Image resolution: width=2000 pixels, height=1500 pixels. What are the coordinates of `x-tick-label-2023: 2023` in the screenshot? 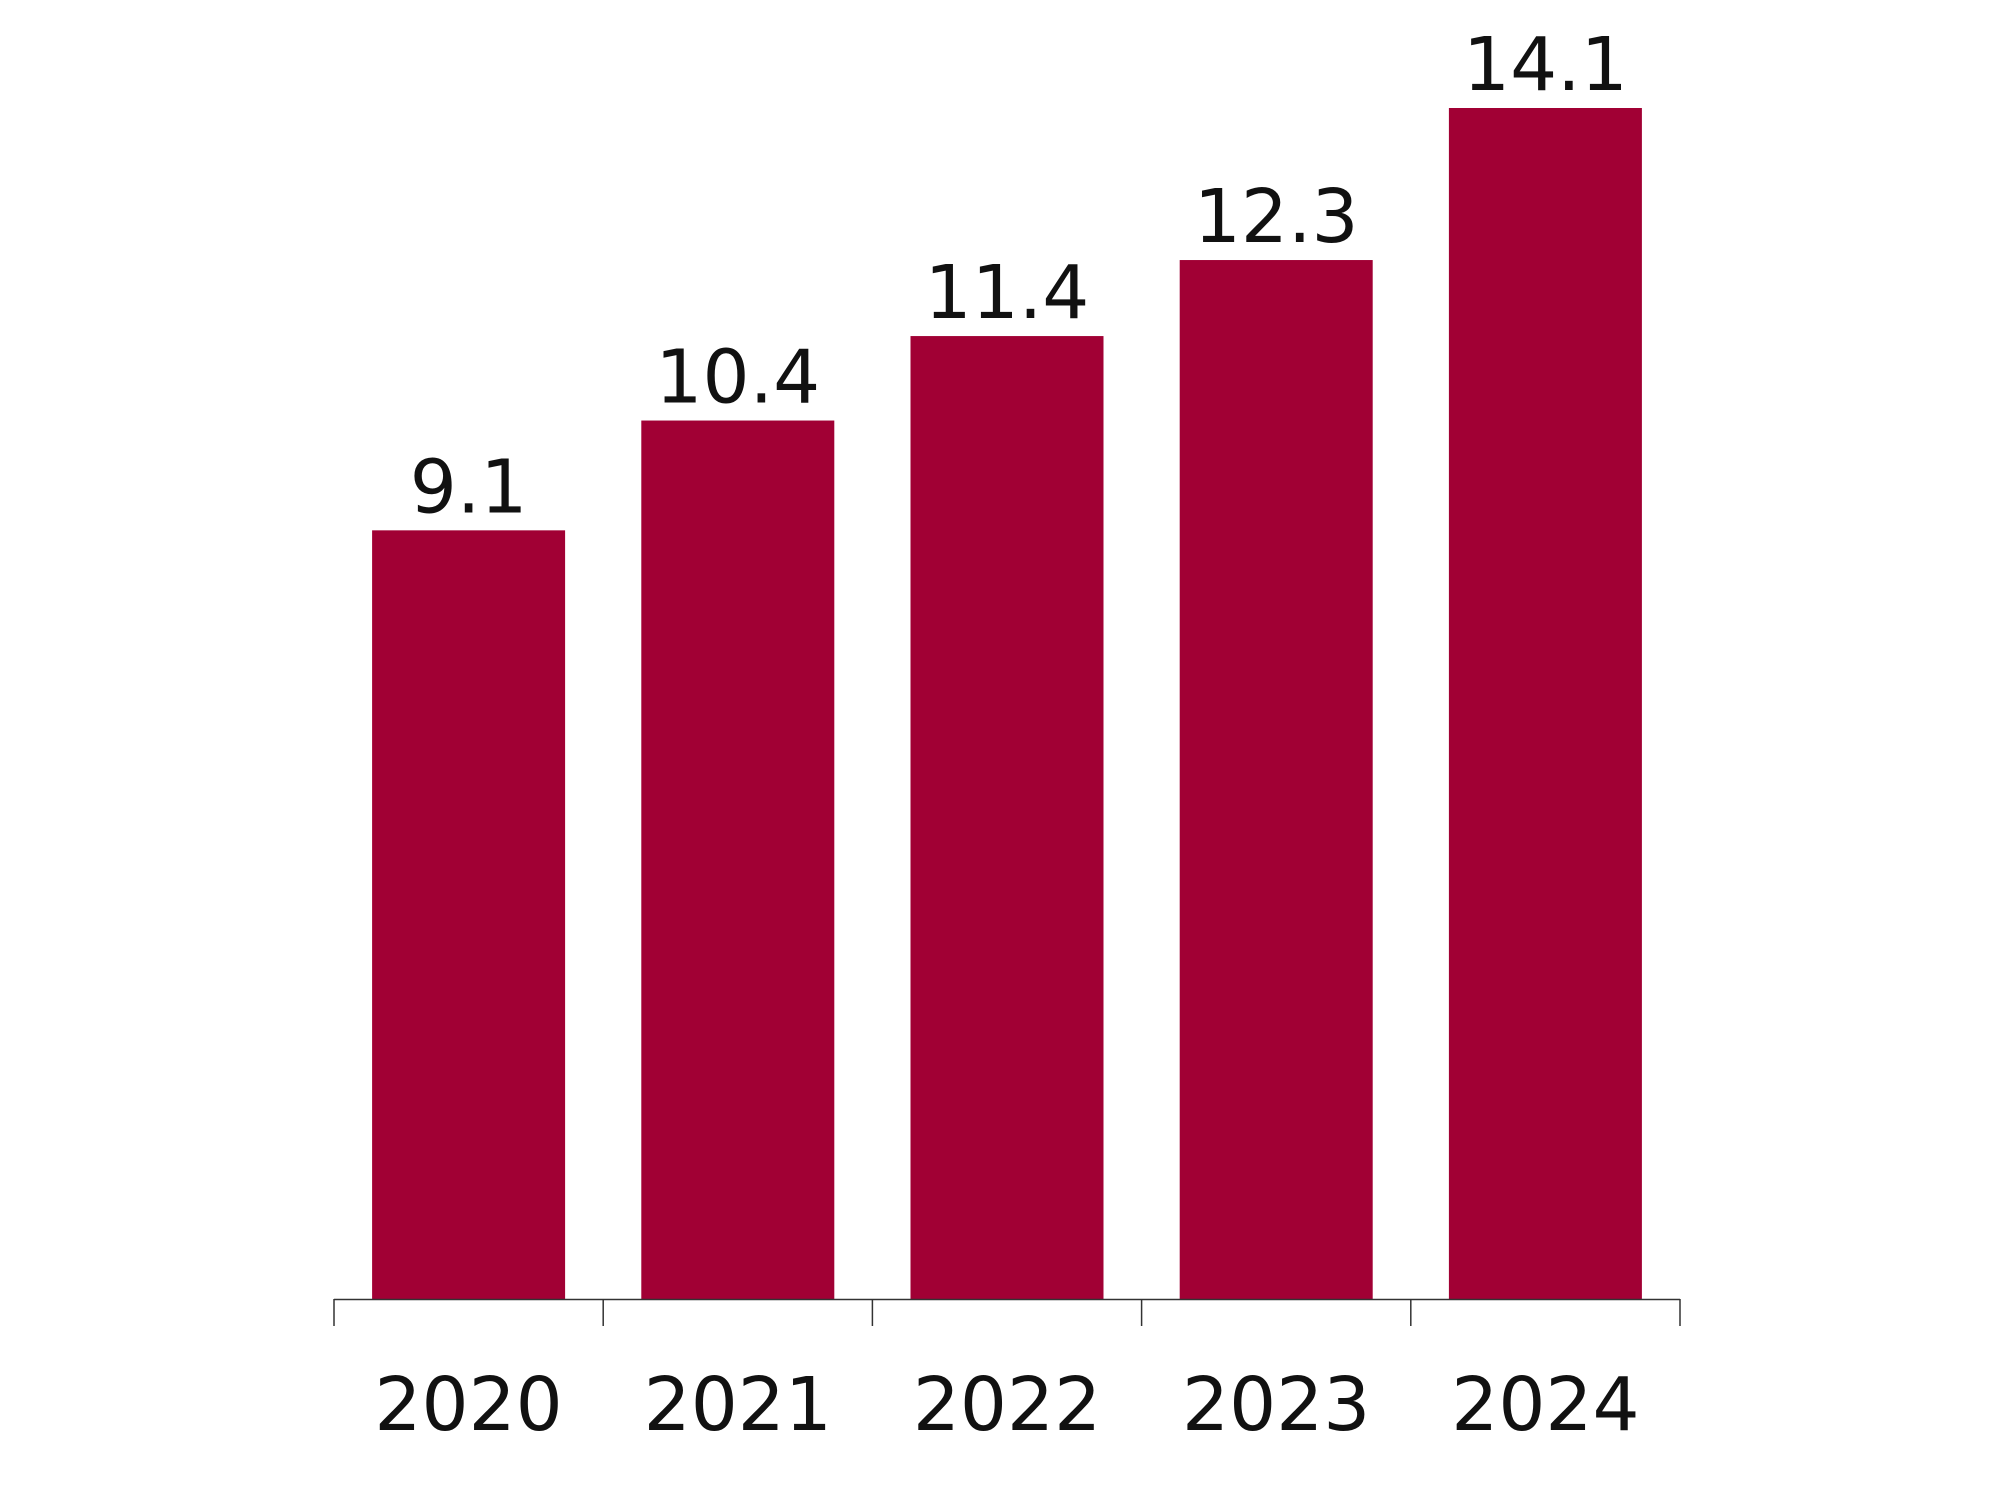 It's located at (1276, 1405).